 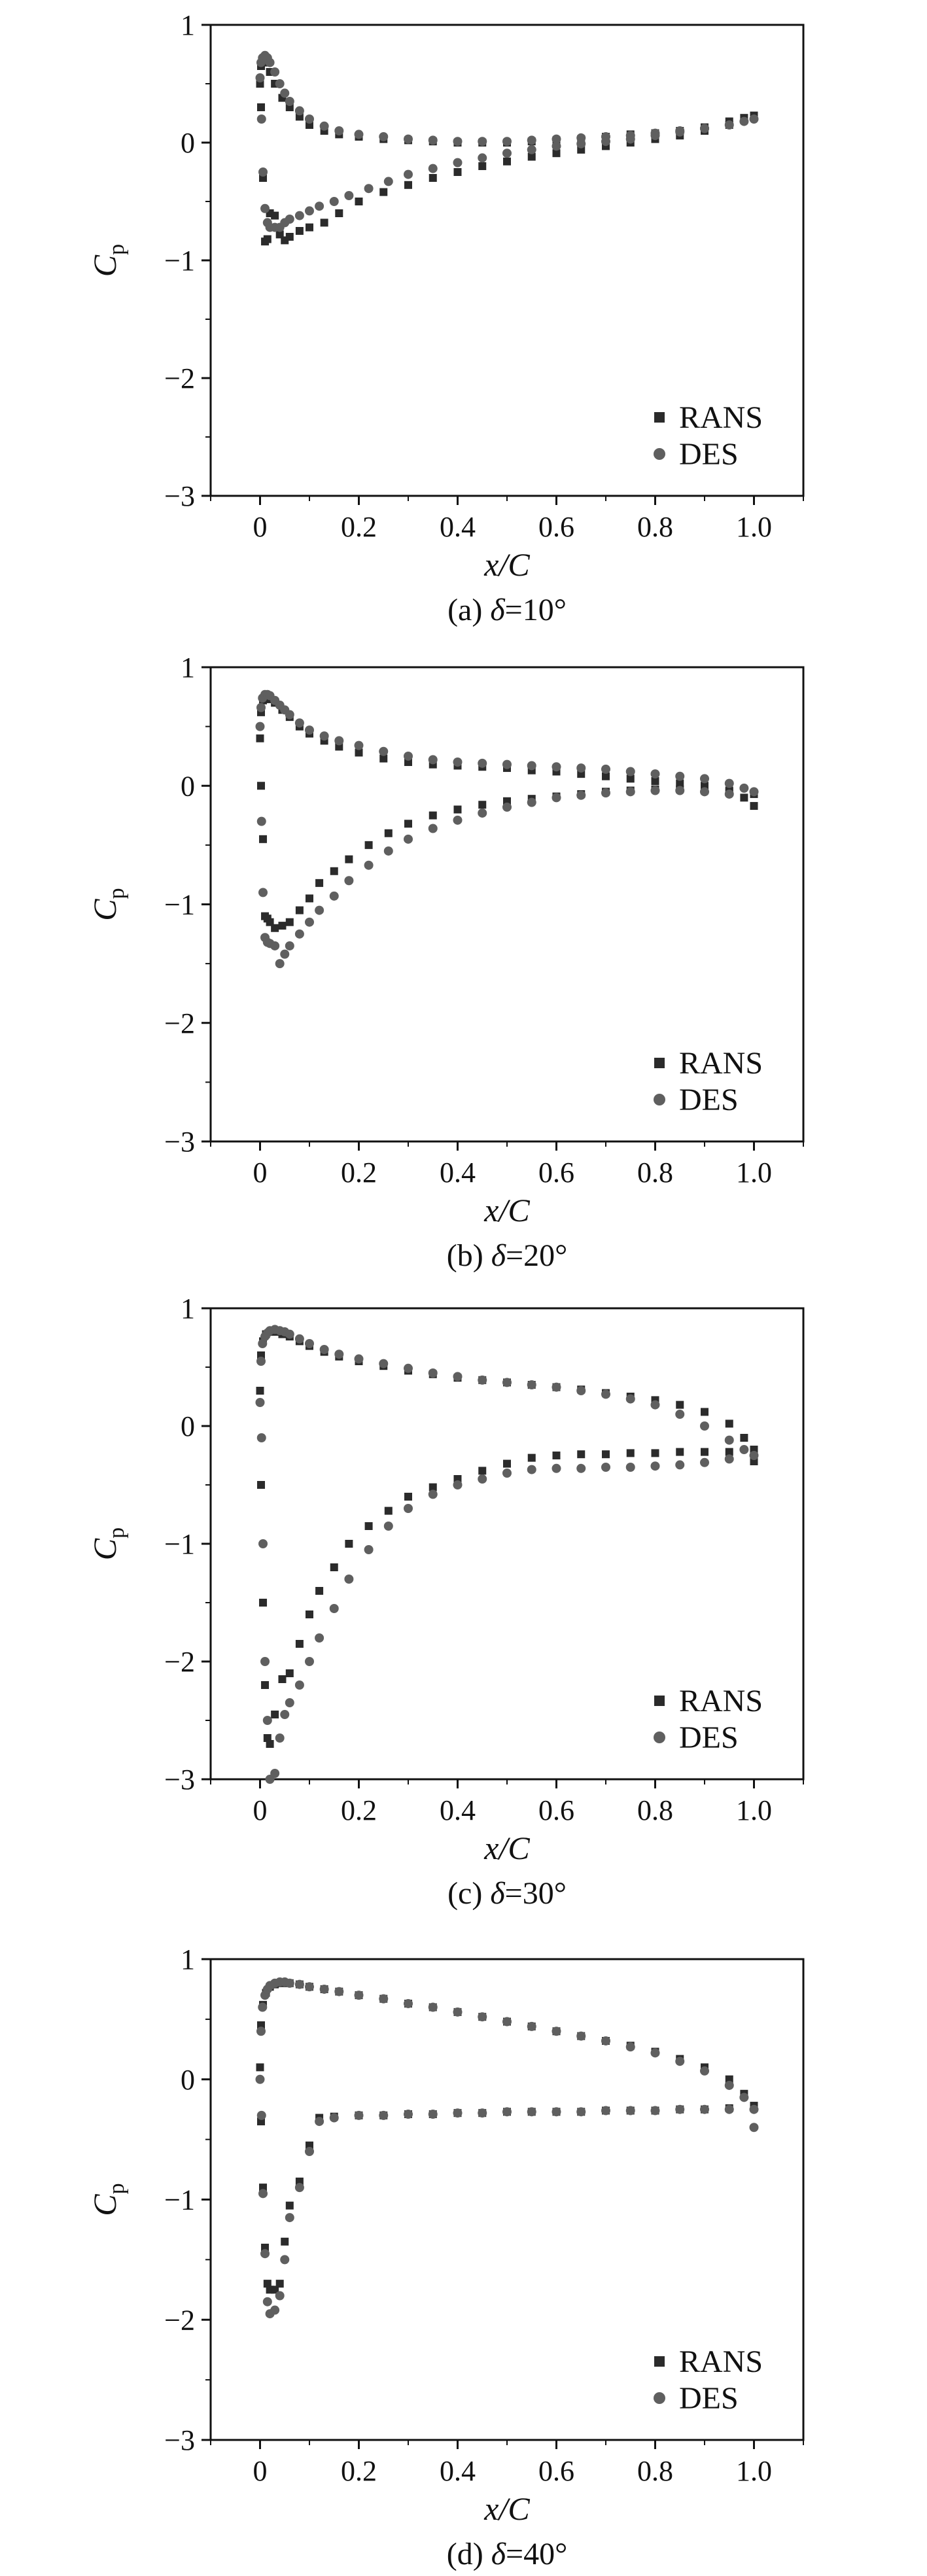 What do you see at coordinates (188, 143) in the screenshot?
I see `y-tick-label: 0` at bounding box center [188, 143].